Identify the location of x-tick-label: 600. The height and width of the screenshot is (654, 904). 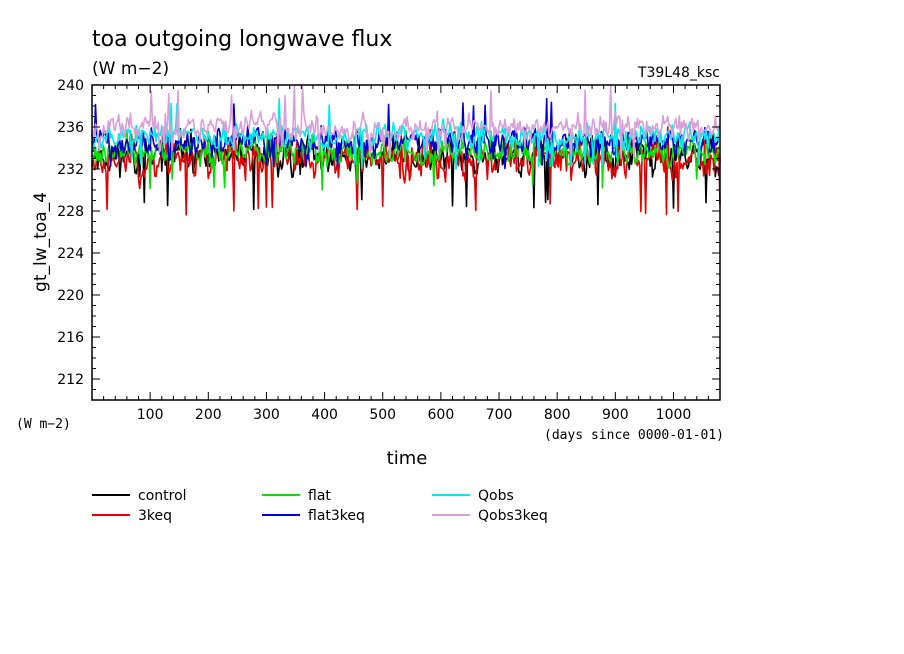
(441, 415).